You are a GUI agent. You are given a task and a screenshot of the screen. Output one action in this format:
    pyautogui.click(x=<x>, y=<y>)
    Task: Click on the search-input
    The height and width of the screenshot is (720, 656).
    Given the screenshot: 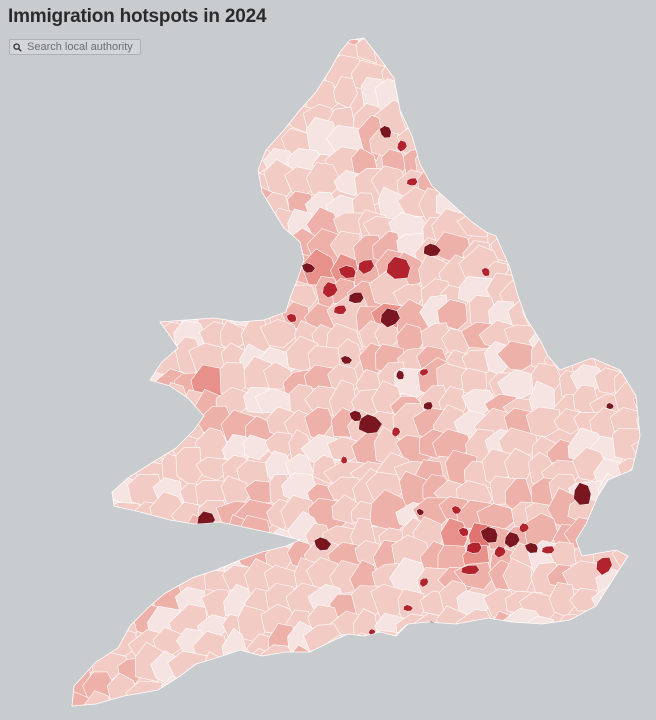 What is the action you would take?
    pyautogui.click(x=82, y=47)
    